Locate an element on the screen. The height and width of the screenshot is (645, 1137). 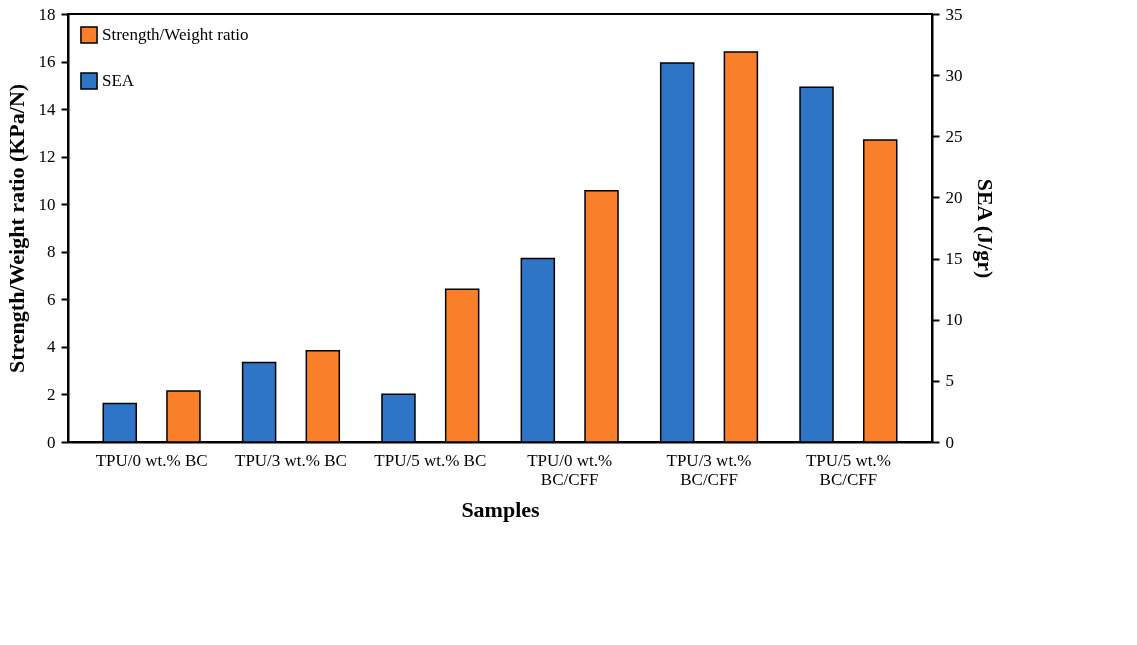
y-tick-label: 16 is located at coordinates (47, 62).